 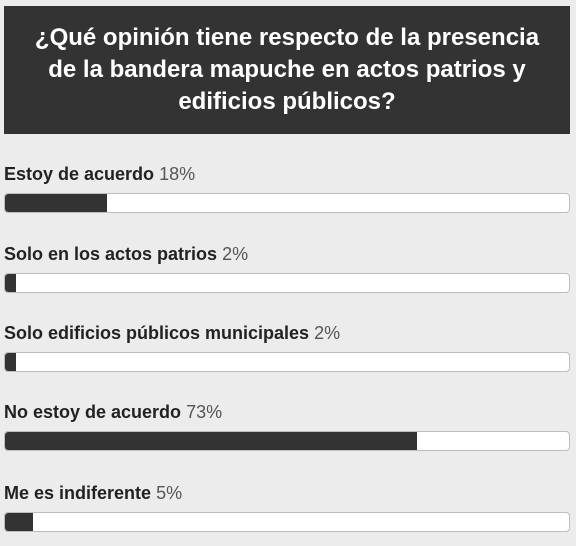 I want to click on option-name: Estoy de acuerdo, so click(x=79, y=174).